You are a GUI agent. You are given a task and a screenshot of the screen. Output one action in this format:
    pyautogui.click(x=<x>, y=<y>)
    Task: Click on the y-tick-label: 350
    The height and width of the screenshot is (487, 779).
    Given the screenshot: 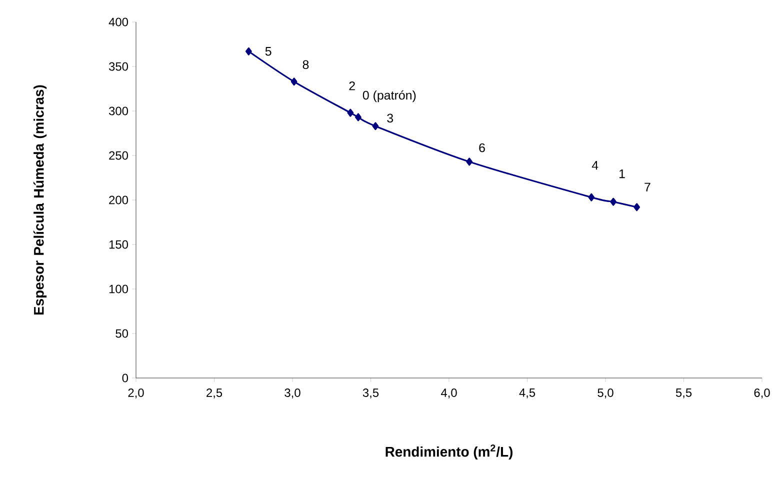 What is the action you would take?
    pyautogui.click(x=118, y=66)
    